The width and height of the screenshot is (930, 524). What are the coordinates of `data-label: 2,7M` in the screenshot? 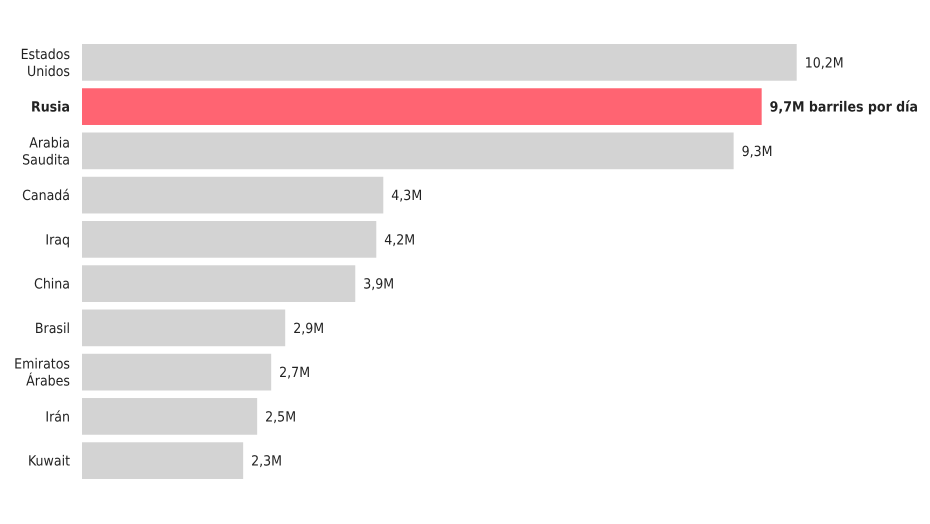 It's located at (294, 373).